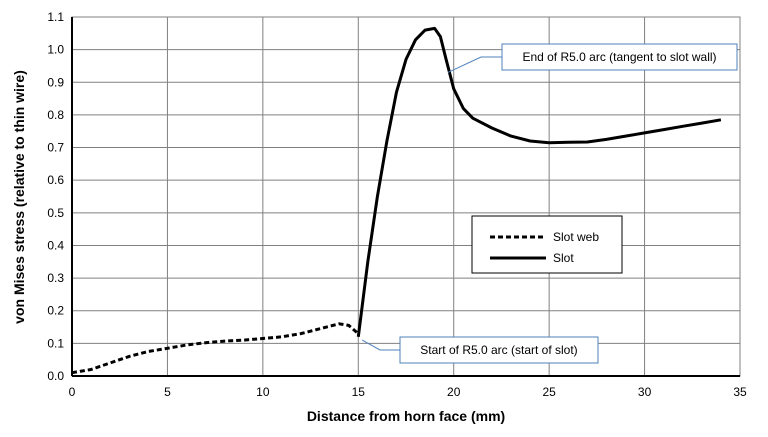  I want to click on x-tick-label: 0, so click(72, 392).